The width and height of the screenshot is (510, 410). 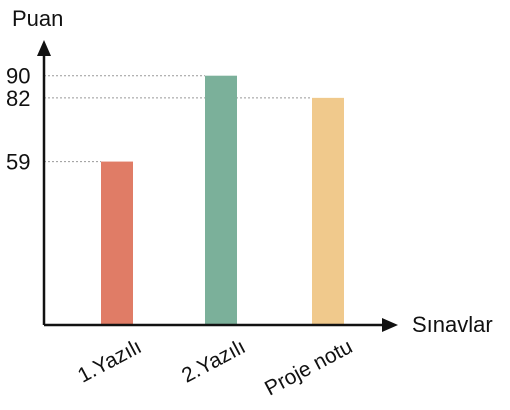 What do you see at coordinates (213, 361) in the screenshot?
I see `category-label: 2.Yazılı` at bounding box center [213, 361].